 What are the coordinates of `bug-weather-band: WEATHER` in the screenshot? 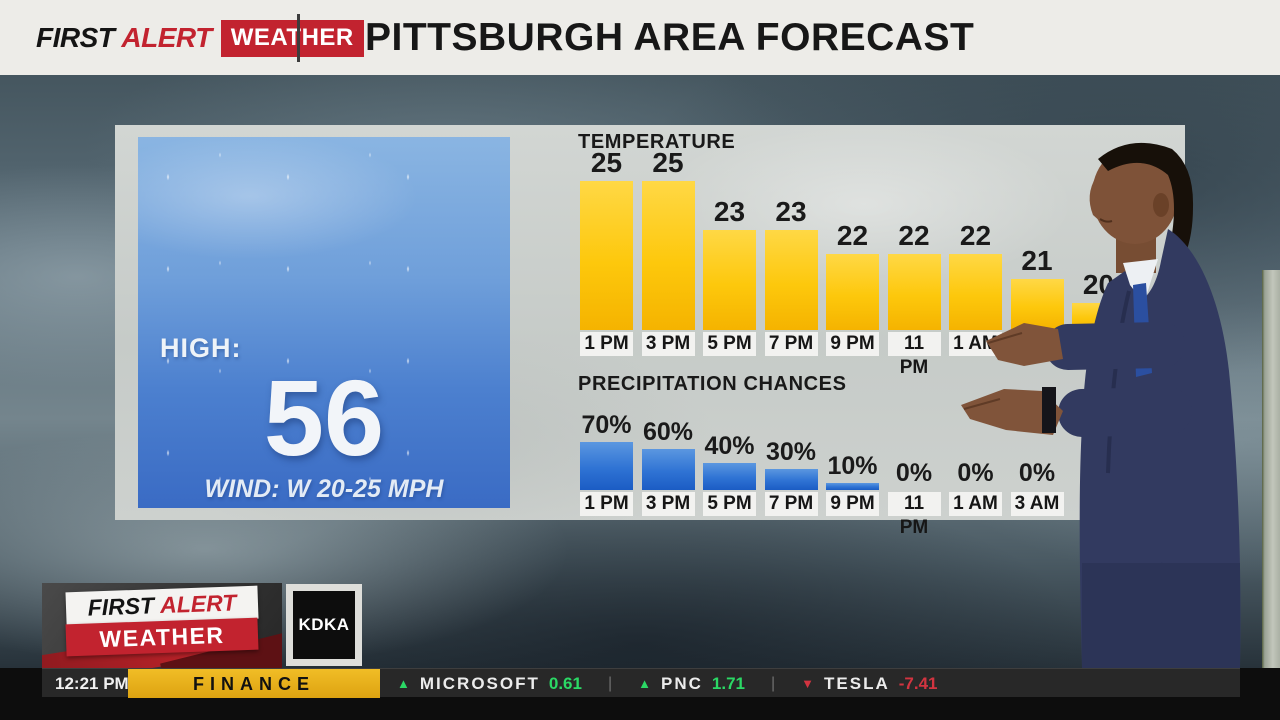 It's located at (162, 637).